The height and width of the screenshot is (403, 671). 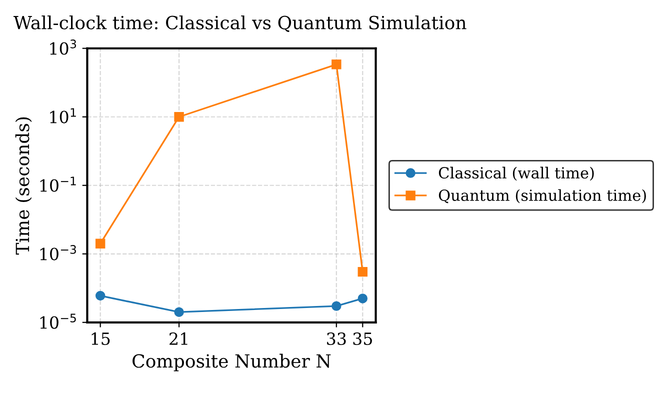 What do you see at coordinates (362, 339) in the screenshot?
I see `x-tick-label: 35` at bounding box center [362, 339].